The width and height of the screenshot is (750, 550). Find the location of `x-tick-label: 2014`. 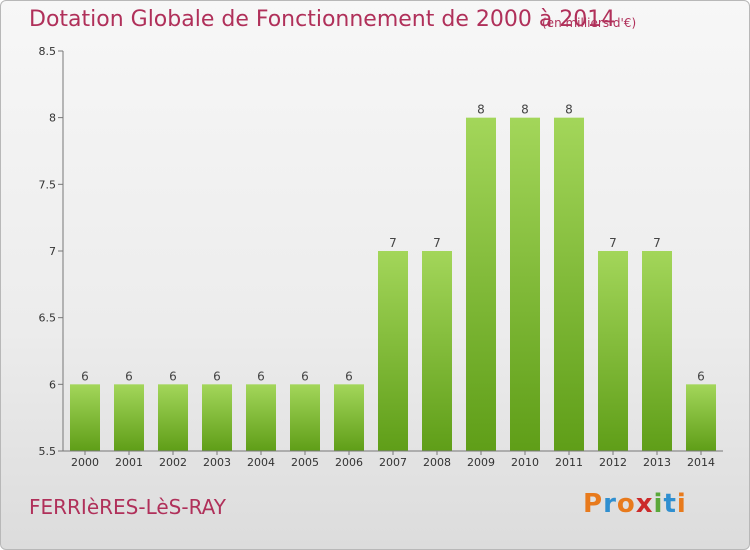

x-tick-label: 2014 is located at coordinates (701, 462).